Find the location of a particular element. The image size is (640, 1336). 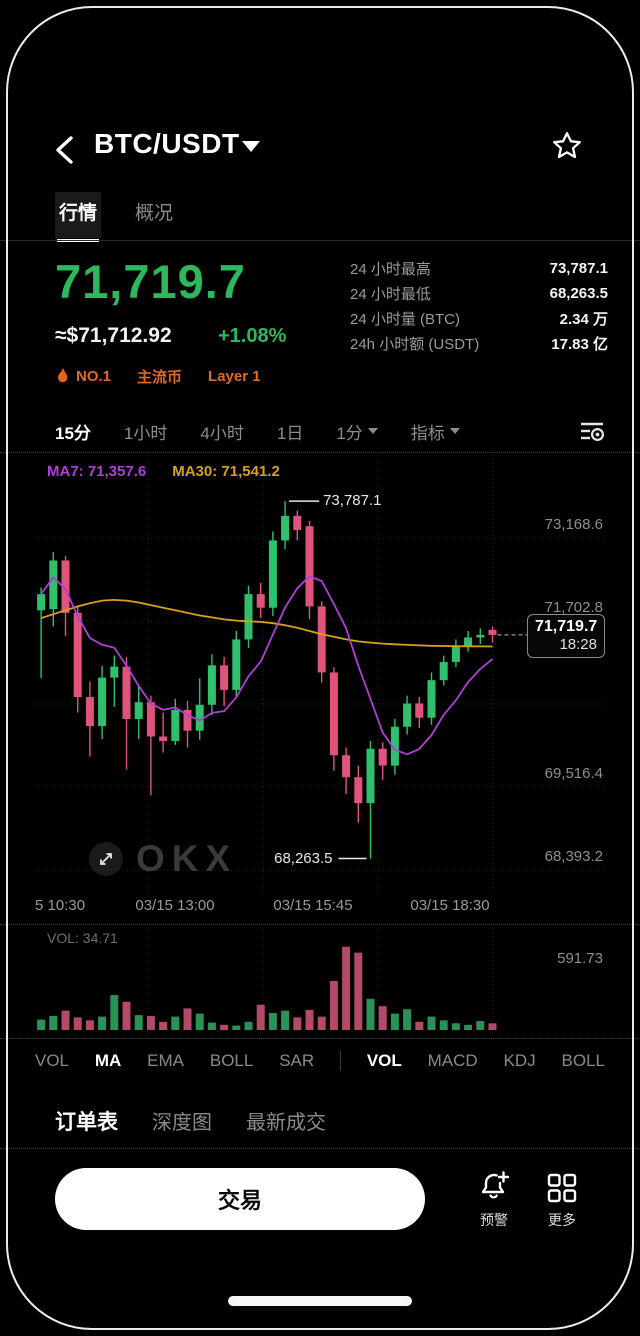

order-tabs: 订单表 深度图 最新成交 is located at coordinates (190, 1121).